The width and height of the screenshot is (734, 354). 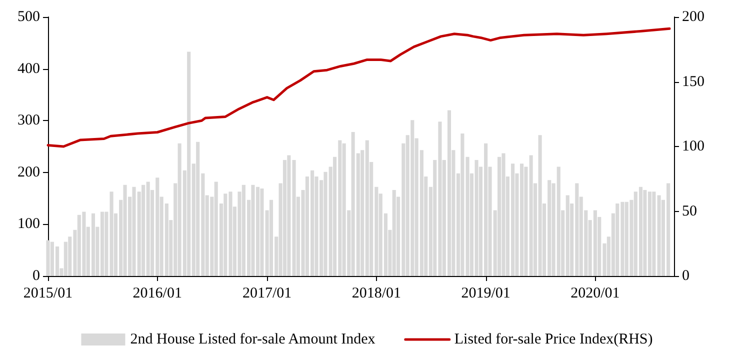 I want to click on x-tick-label: 2020/01, so click(x=595, y=294).